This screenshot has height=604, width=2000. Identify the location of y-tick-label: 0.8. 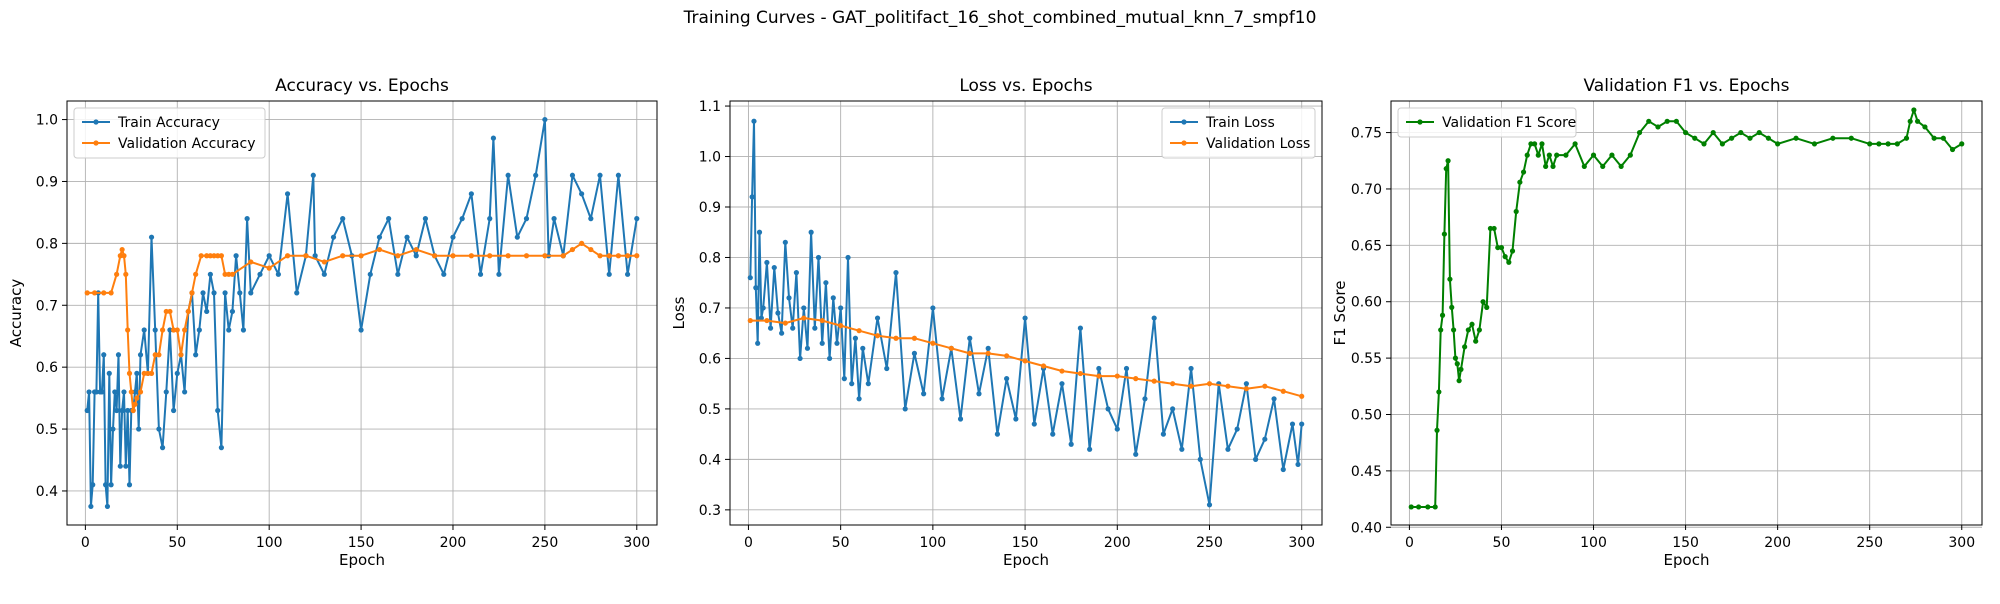
(47, 244).